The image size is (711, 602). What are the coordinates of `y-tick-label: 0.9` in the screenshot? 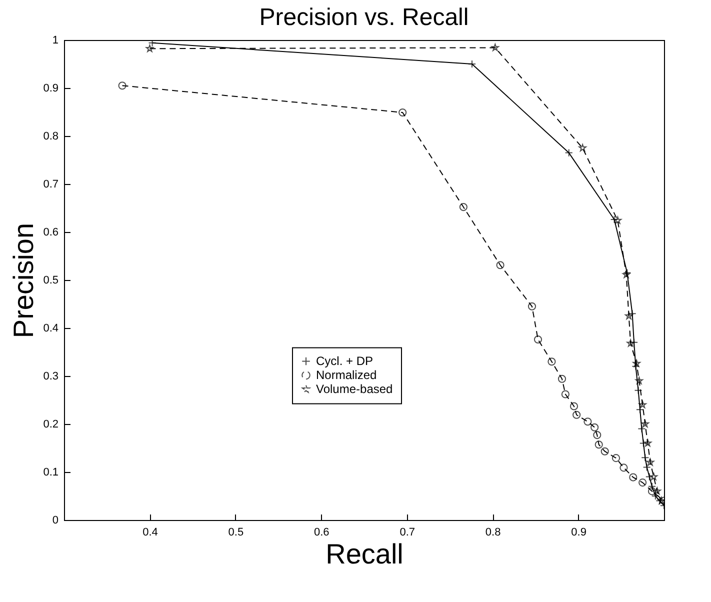 It's located at (50, 88).